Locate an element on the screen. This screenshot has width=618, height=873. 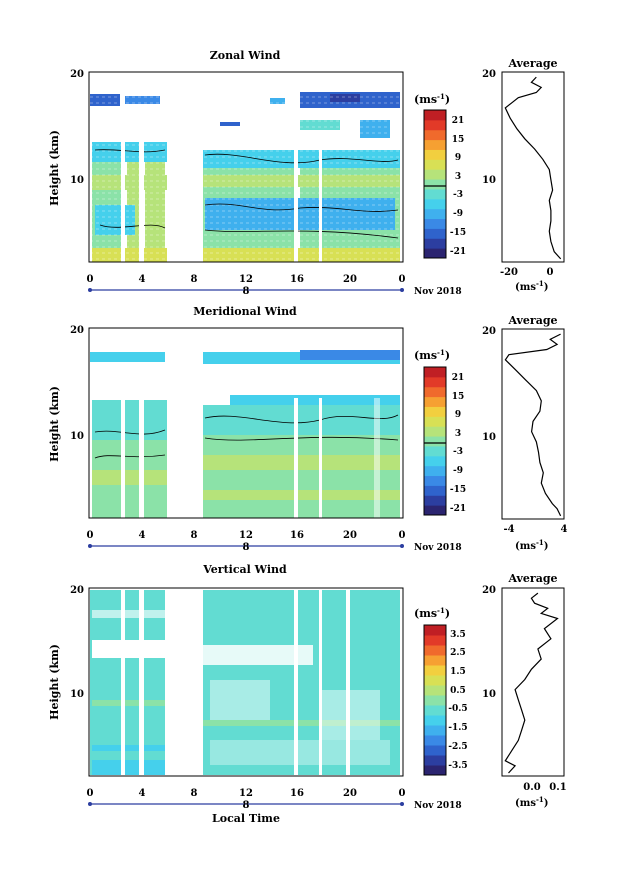
colorbar-zonal: (ms-1) 21 15 9 3 -3 -9 -15 -21 is located at coordinates (440, 175).